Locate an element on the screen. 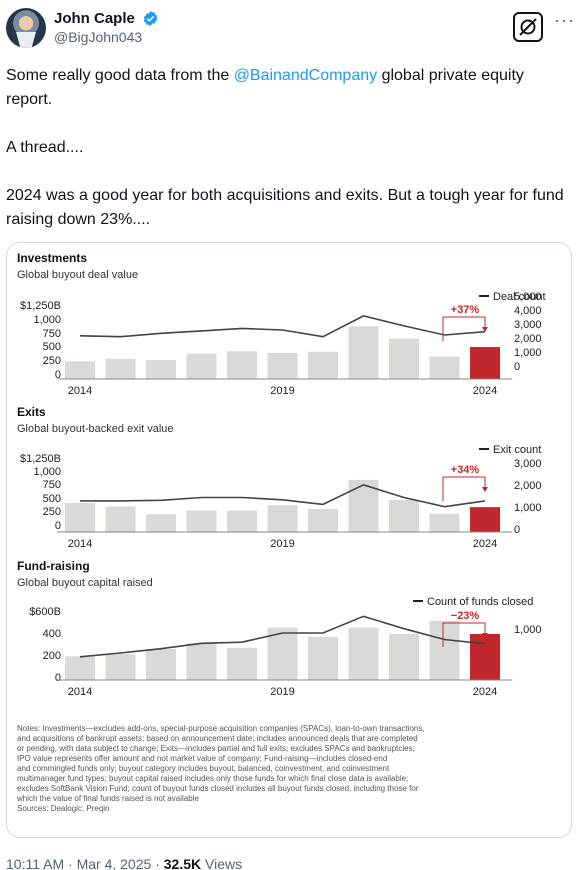 The height and width of the screenshot is (870, 580). author-name: John Caple is located at coordinates (94, 18).